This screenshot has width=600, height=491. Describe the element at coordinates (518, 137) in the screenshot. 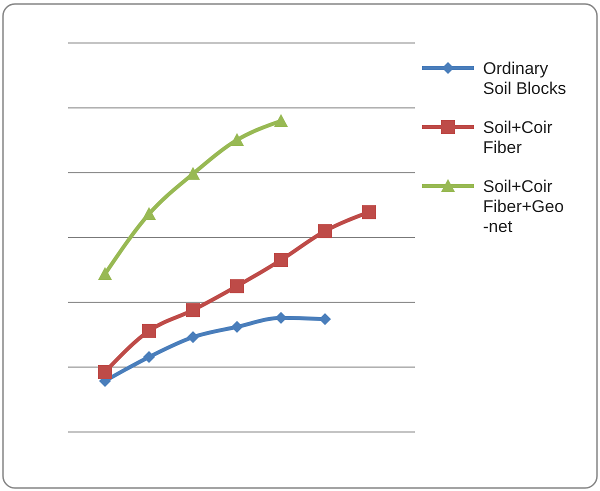

I see `legend-label: Soil+Coir Fiber` at that location.